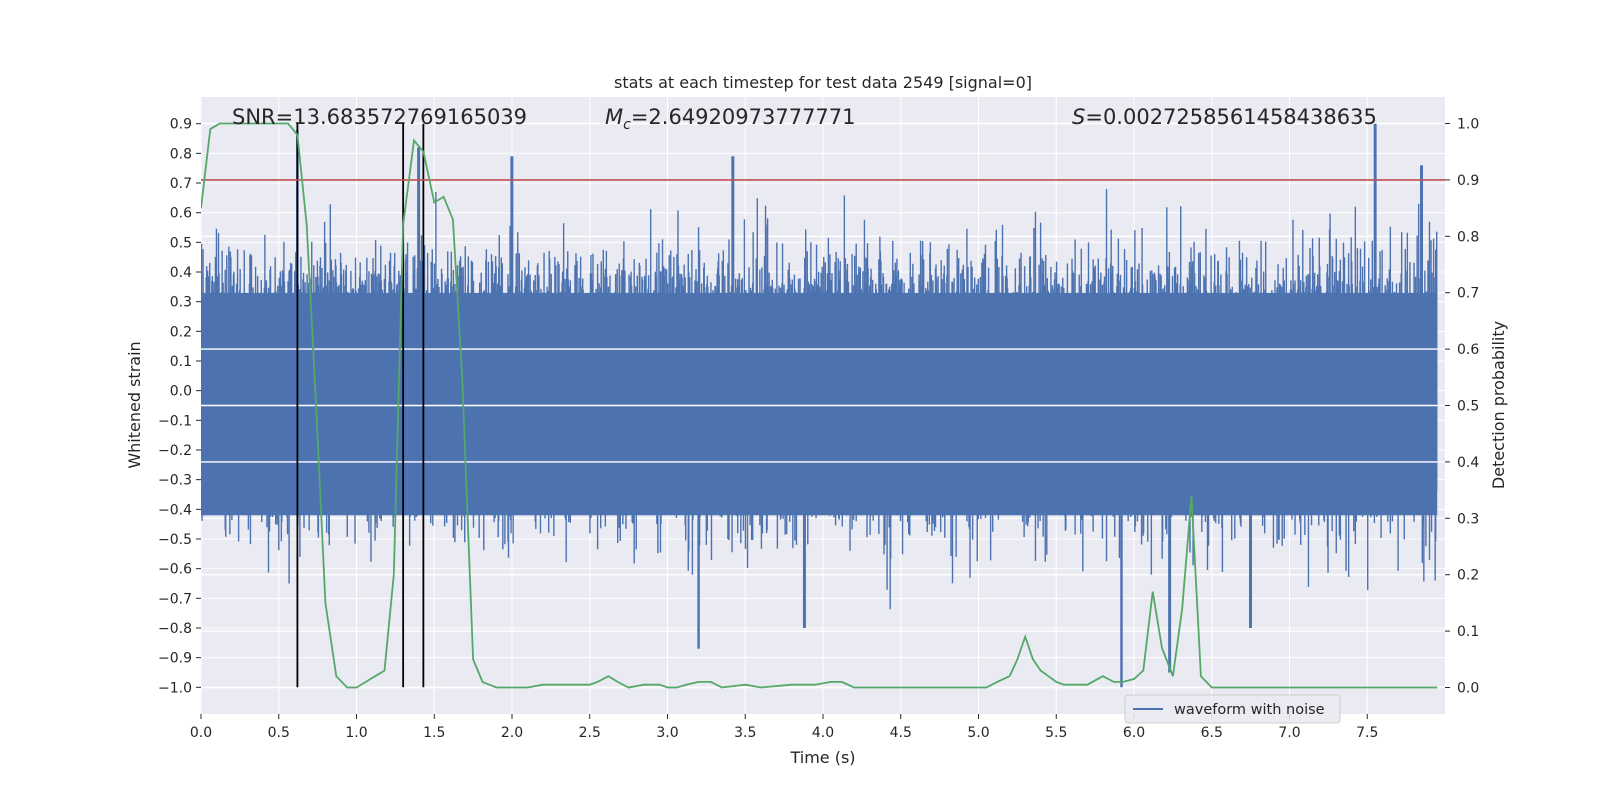  I want to click on y2-tick-label: 0.6, so click(1468, 350).